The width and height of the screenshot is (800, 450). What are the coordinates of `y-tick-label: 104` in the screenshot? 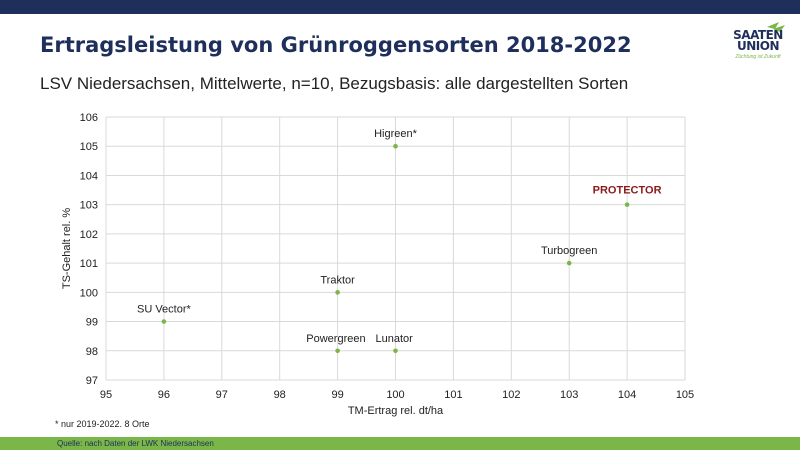 It's located at (89, 176).